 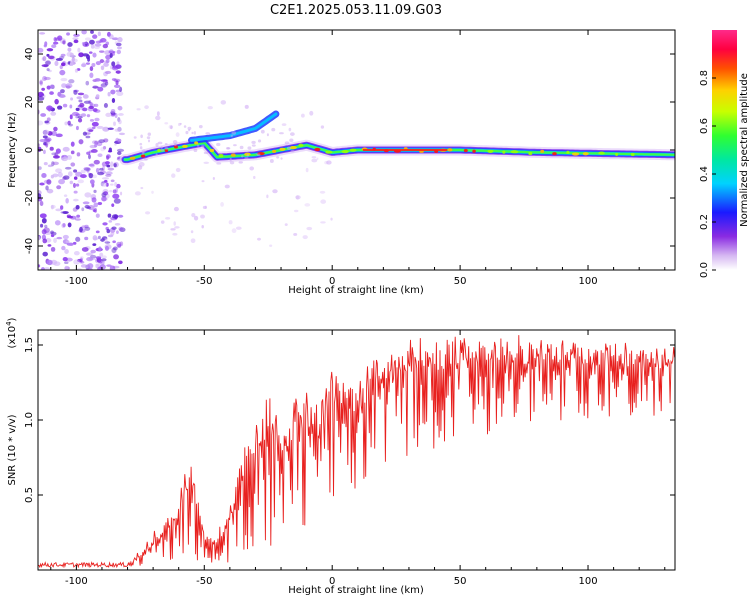 I want to click on spectrogram-ylabel: Frequency (Hz), so click(x=12, y=150).